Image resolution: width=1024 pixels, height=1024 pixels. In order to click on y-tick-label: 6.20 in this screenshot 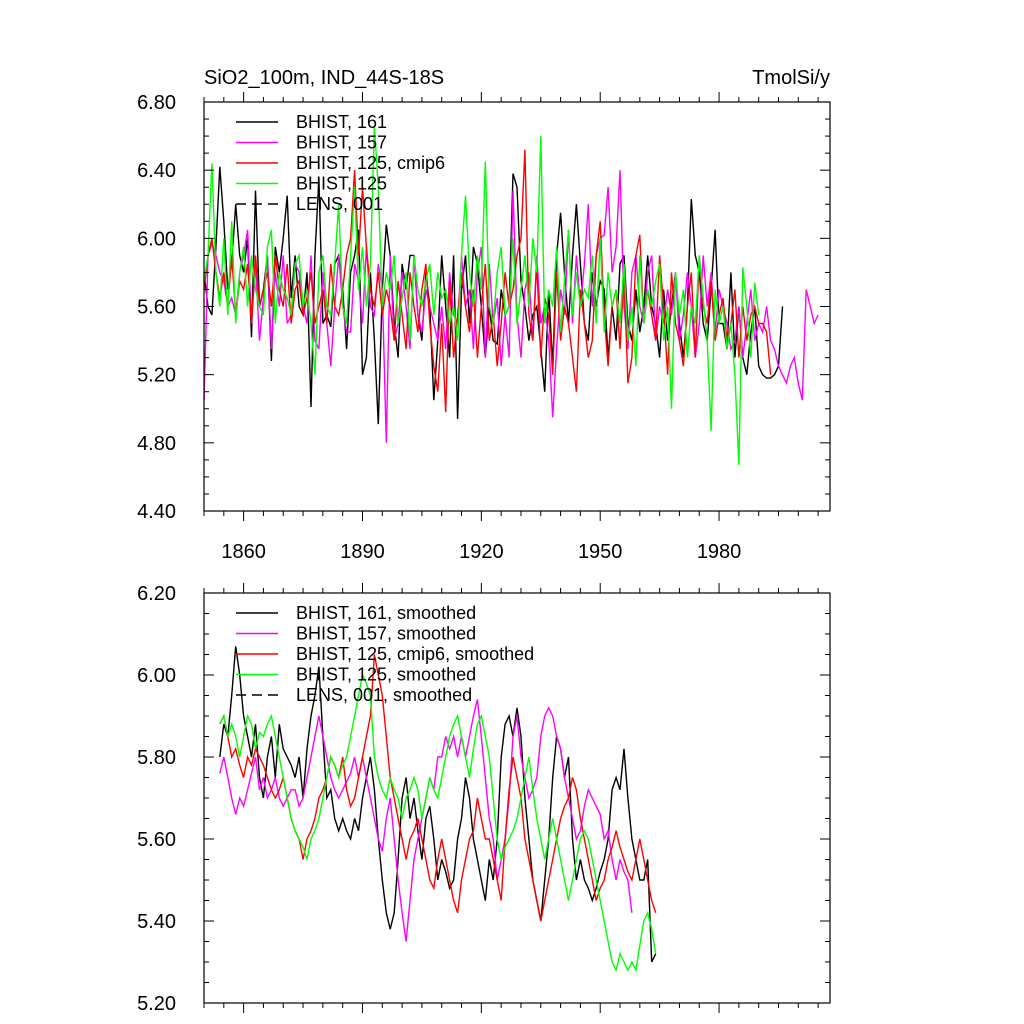, I will do `click(156, 594)`.